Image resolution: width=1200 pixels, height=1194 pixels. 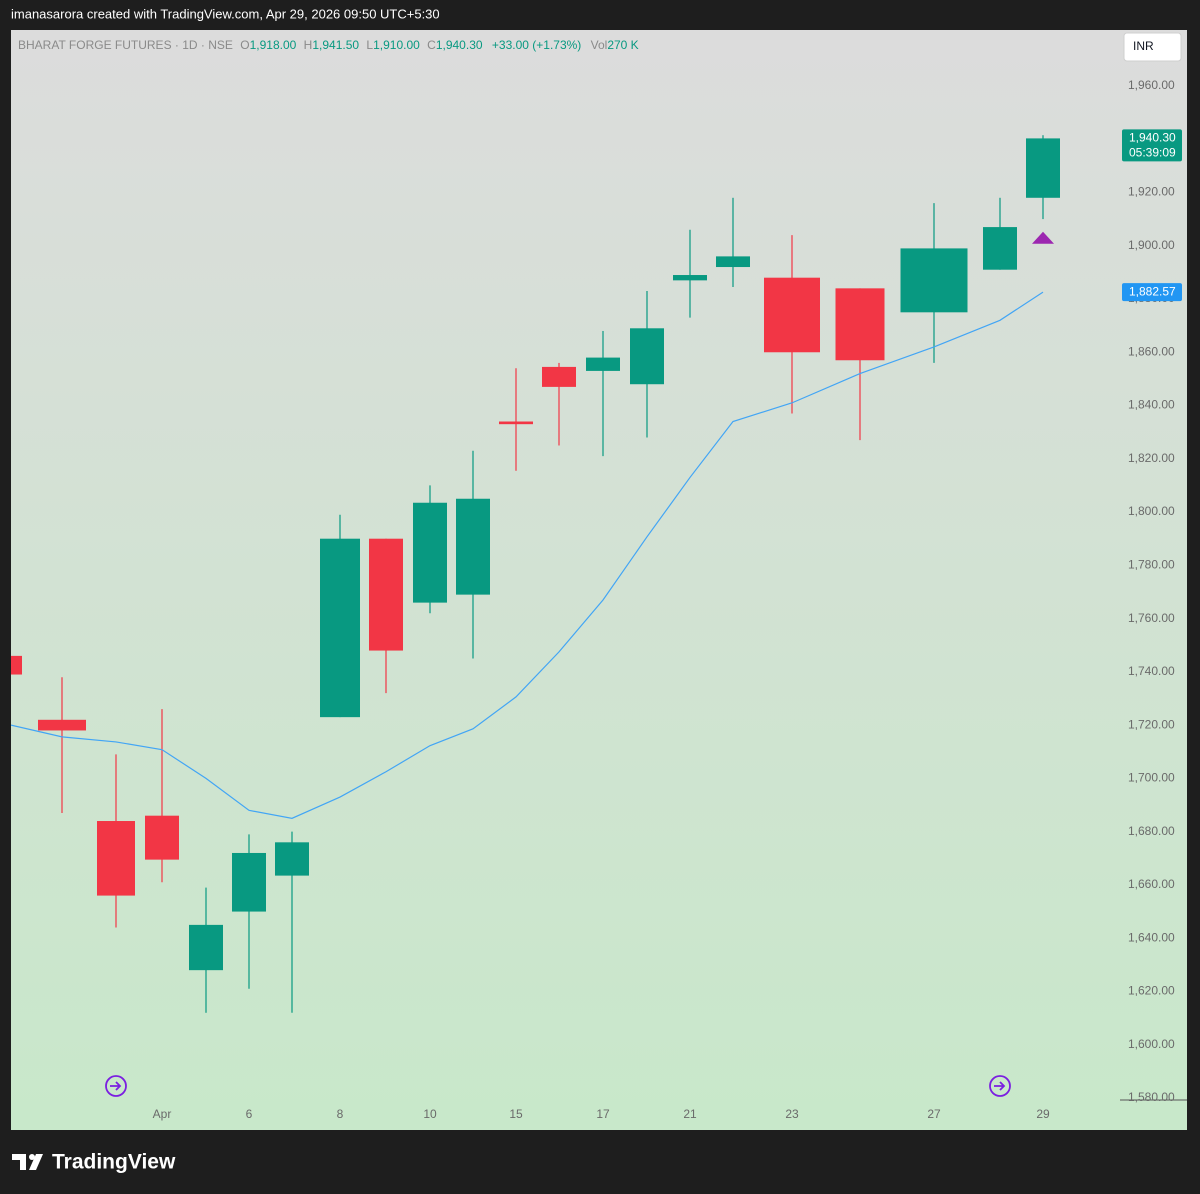 I want to click on signal-marker, so click(x=1043, y=237).